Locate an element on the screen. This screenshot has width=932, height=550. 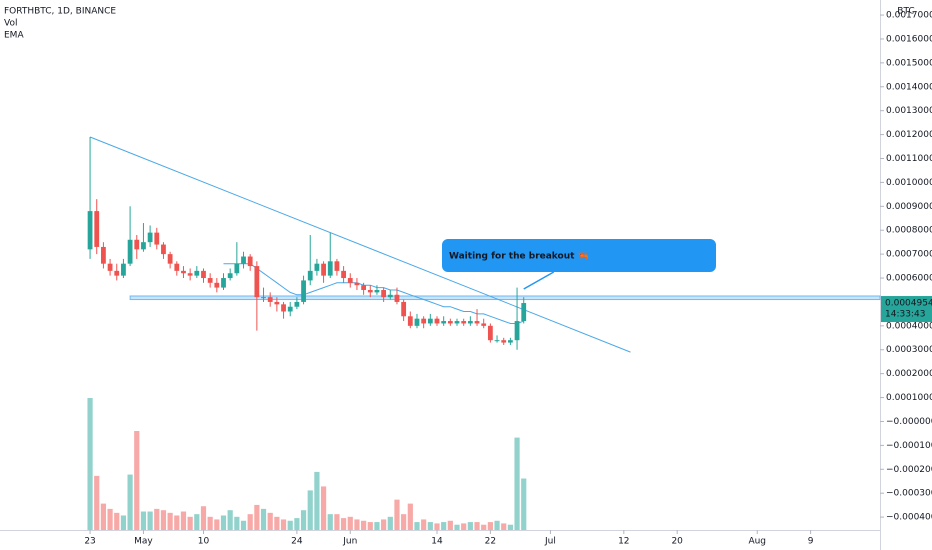
x-tick-label: 20 is located at coordinates (677, 542).